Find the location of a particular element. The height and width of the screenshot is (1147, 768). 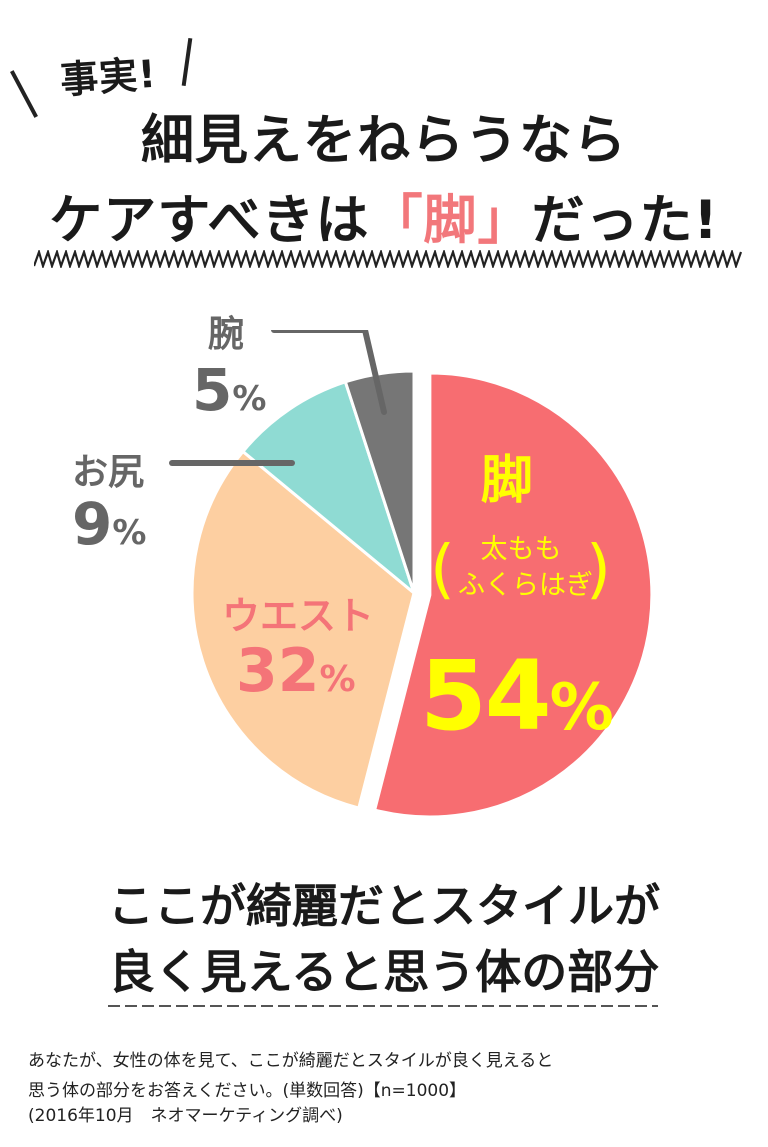

survey-note-line-1: あなたが、女性の体を見て、ここが綺麗だとスタイルが良く見えると is located at coordinates (291, 1061).